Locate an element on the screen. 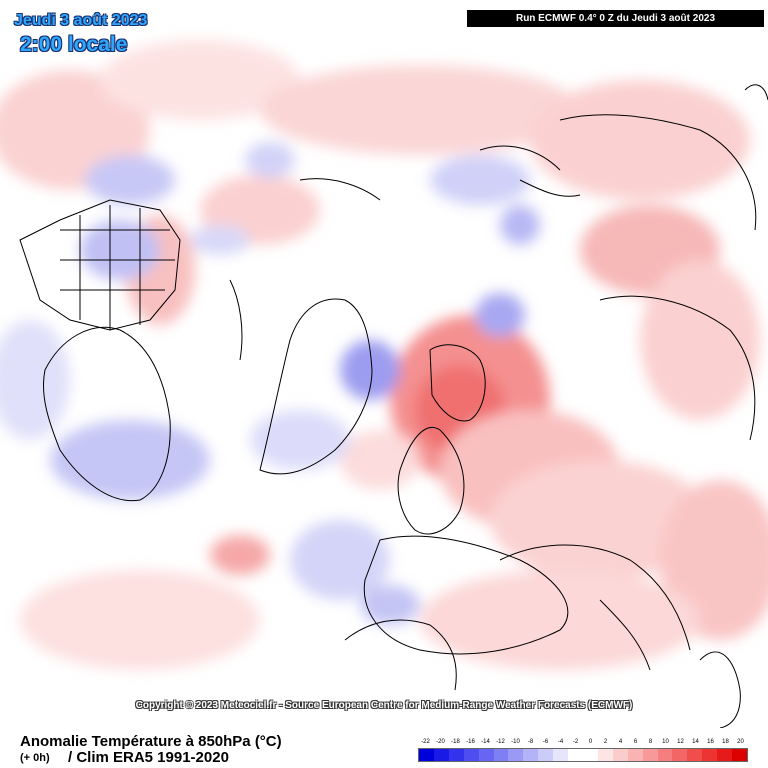  legend-tick-label: 0 is located at coordinates (590, 742).